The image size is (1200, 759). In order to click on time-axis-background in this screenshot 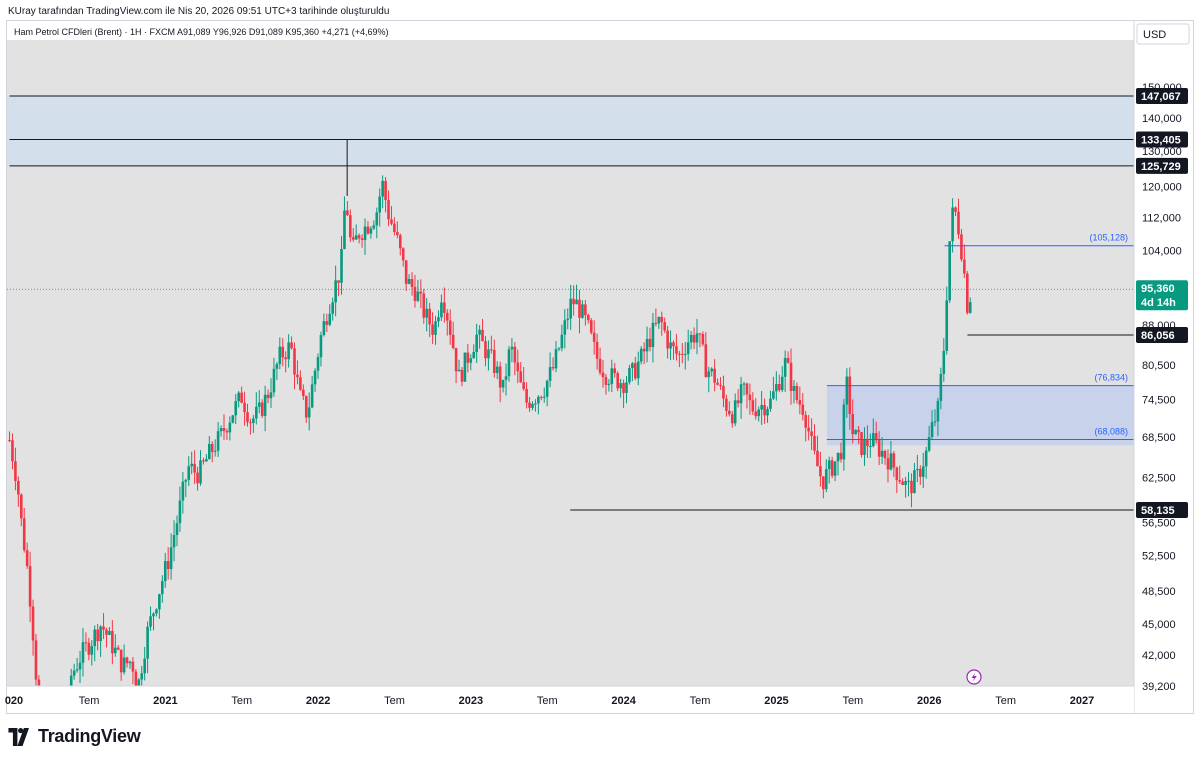, I will do `click(570, 699)`.